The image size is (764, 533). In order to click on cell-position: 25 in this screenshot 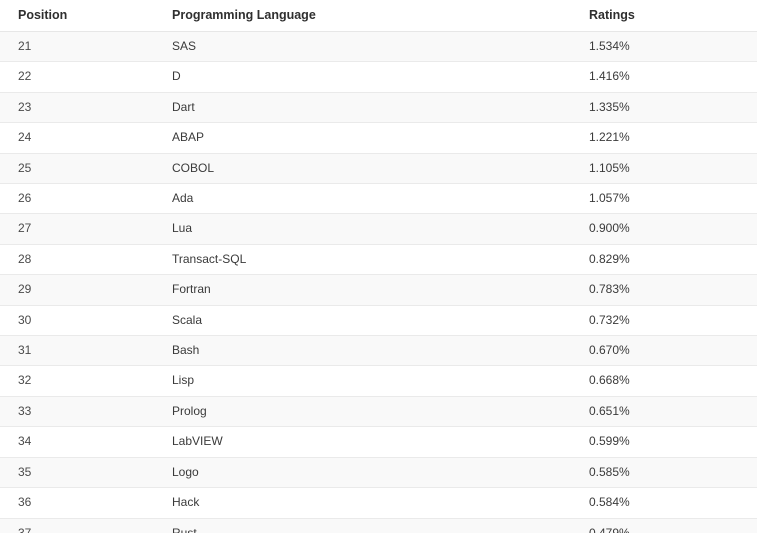, I will do `click(83, 169)`.